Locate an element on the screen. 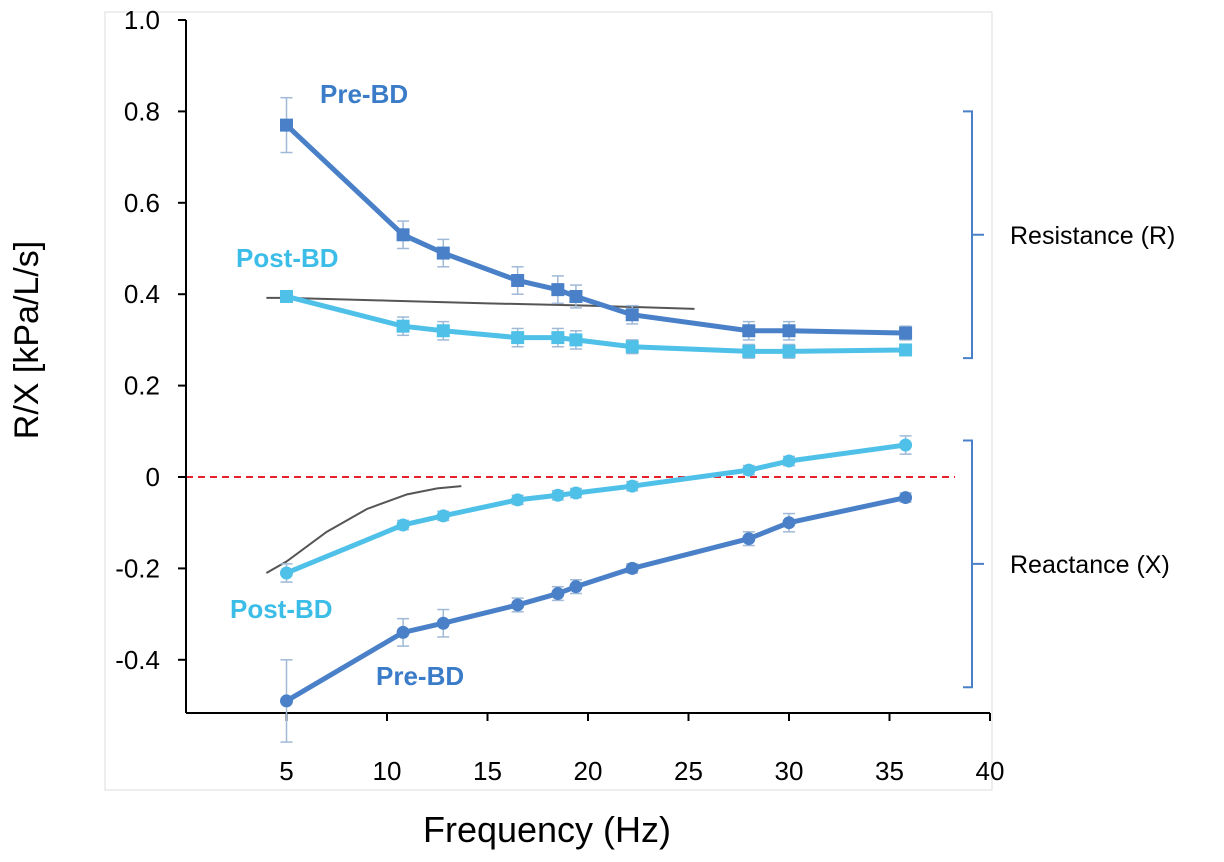  x-tick-label: 25 is located at coordinates (688, 771).